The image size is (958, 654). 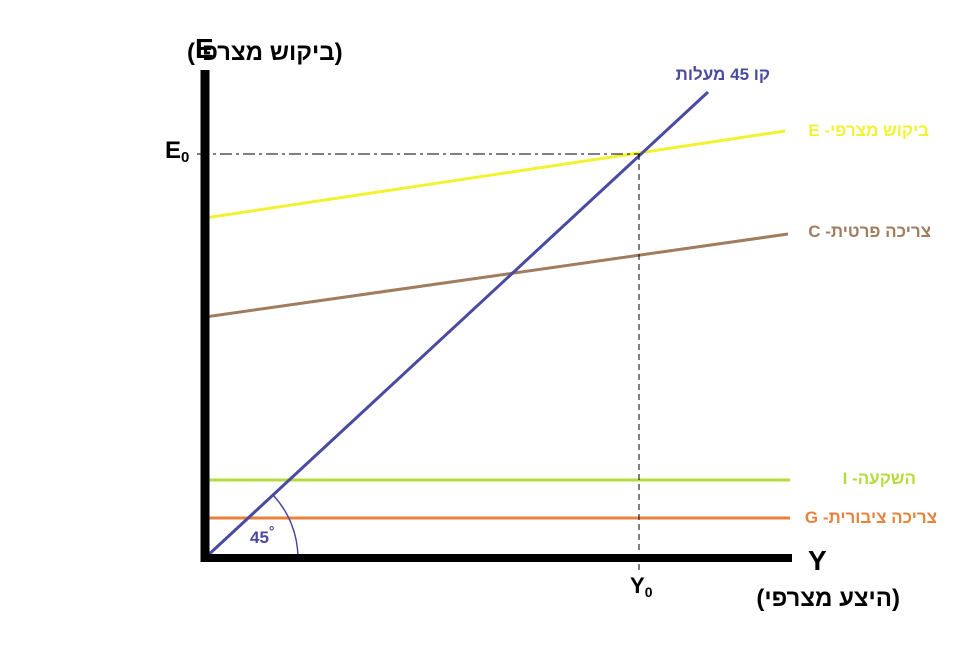 What do you see at coordinates (828, 598) in the screenshot?
I see `x-axis-caption: (היצע מצרפי)` at bounding box center [828, 598].